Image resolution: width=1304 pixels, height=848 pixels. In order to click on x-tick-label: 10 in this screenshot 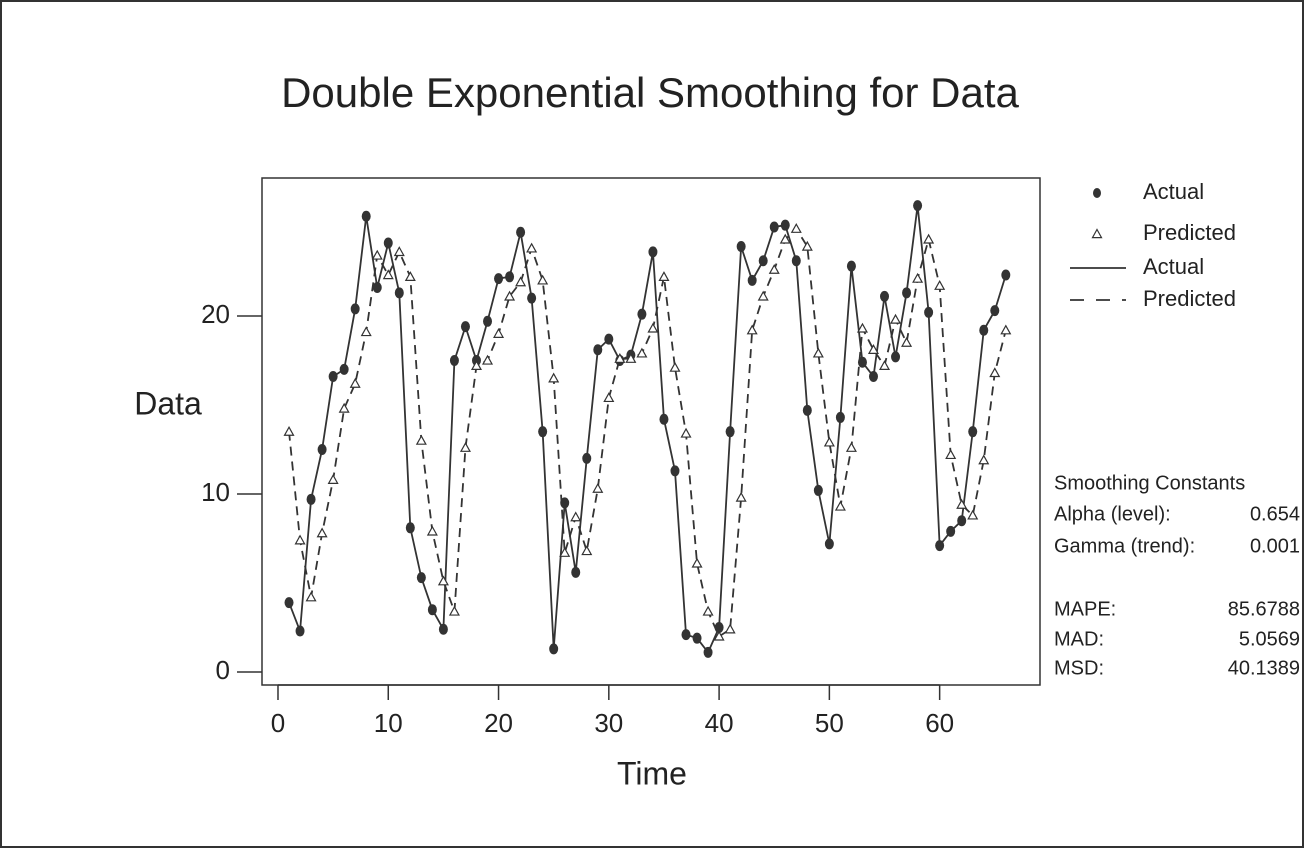, I will do `click(388, 723)`.